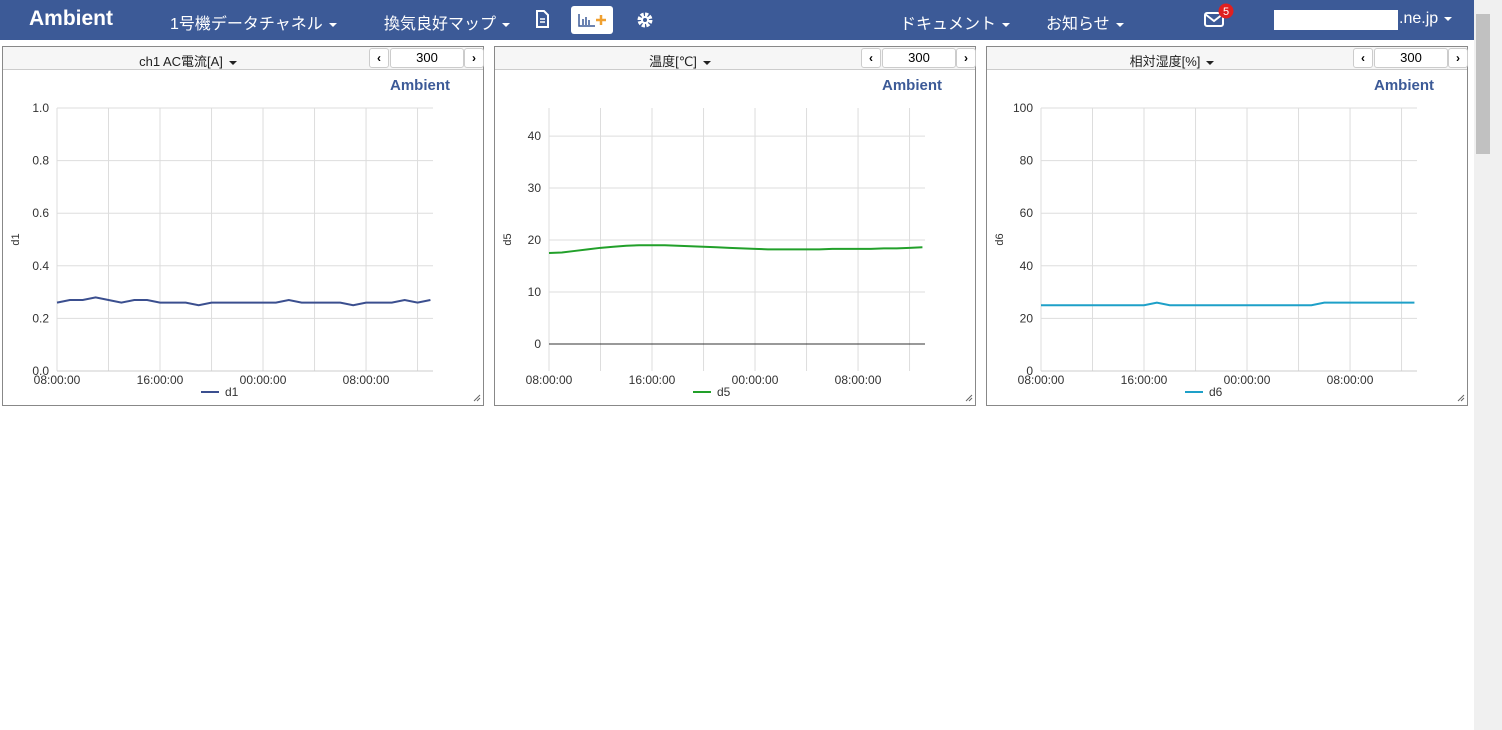 This screenshot has width=1502, height=730. Describe the element at coordinates (1027, 213) in the screenshot. I see `y-tick-label: 60` at that location.